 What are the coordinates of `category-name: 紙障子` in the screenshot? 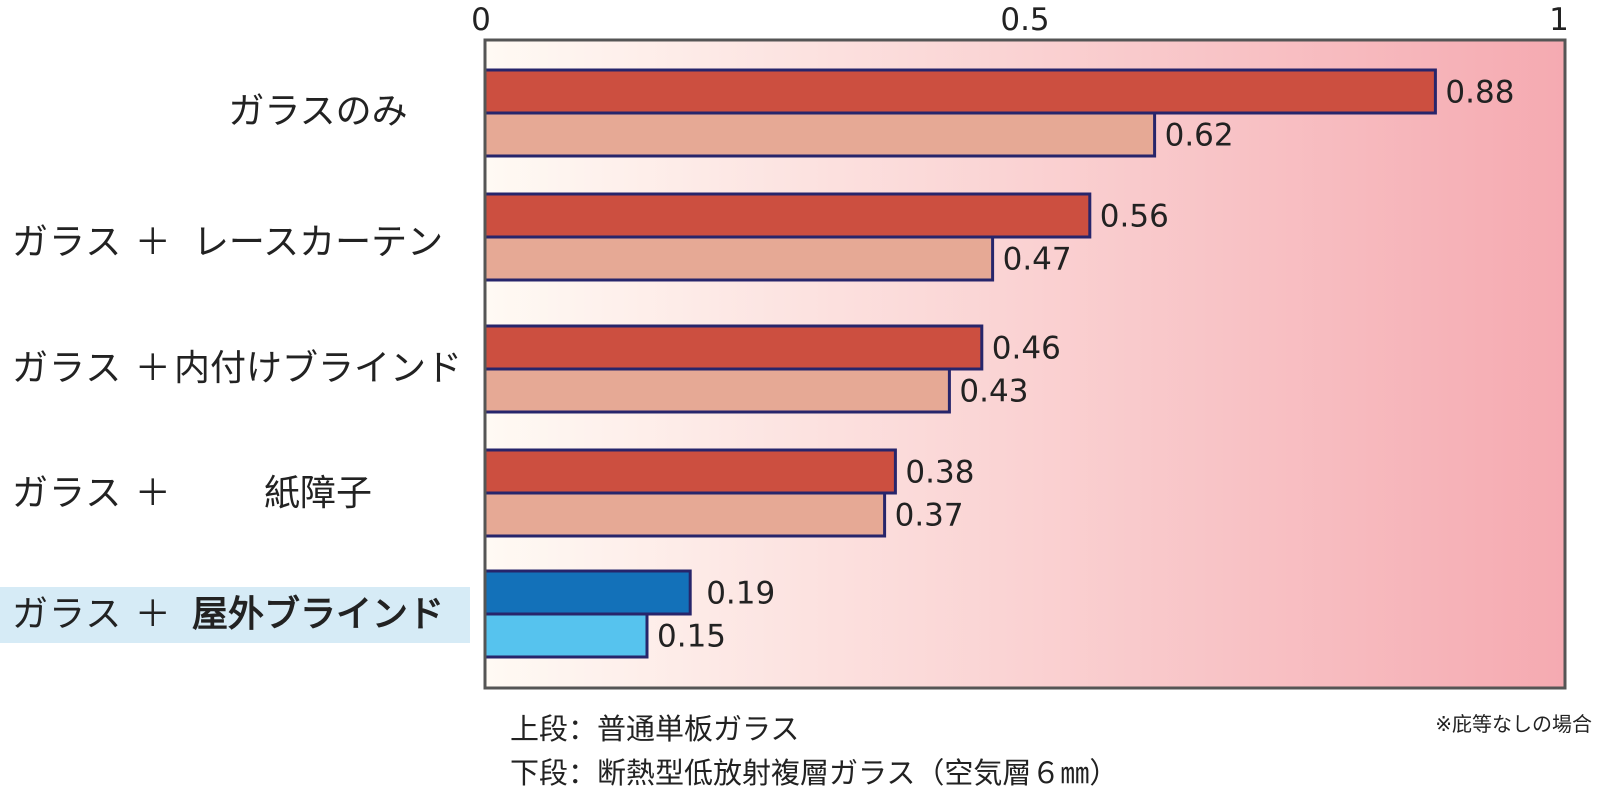 It's located at (317, 493).